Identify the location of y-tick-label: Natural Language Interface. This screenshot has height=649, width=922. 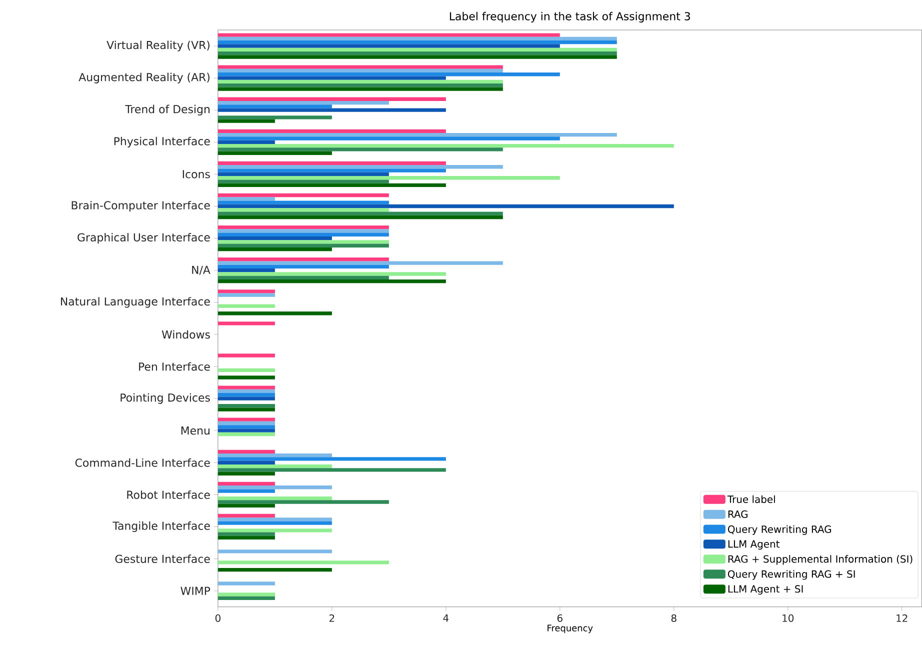
(135, 302).